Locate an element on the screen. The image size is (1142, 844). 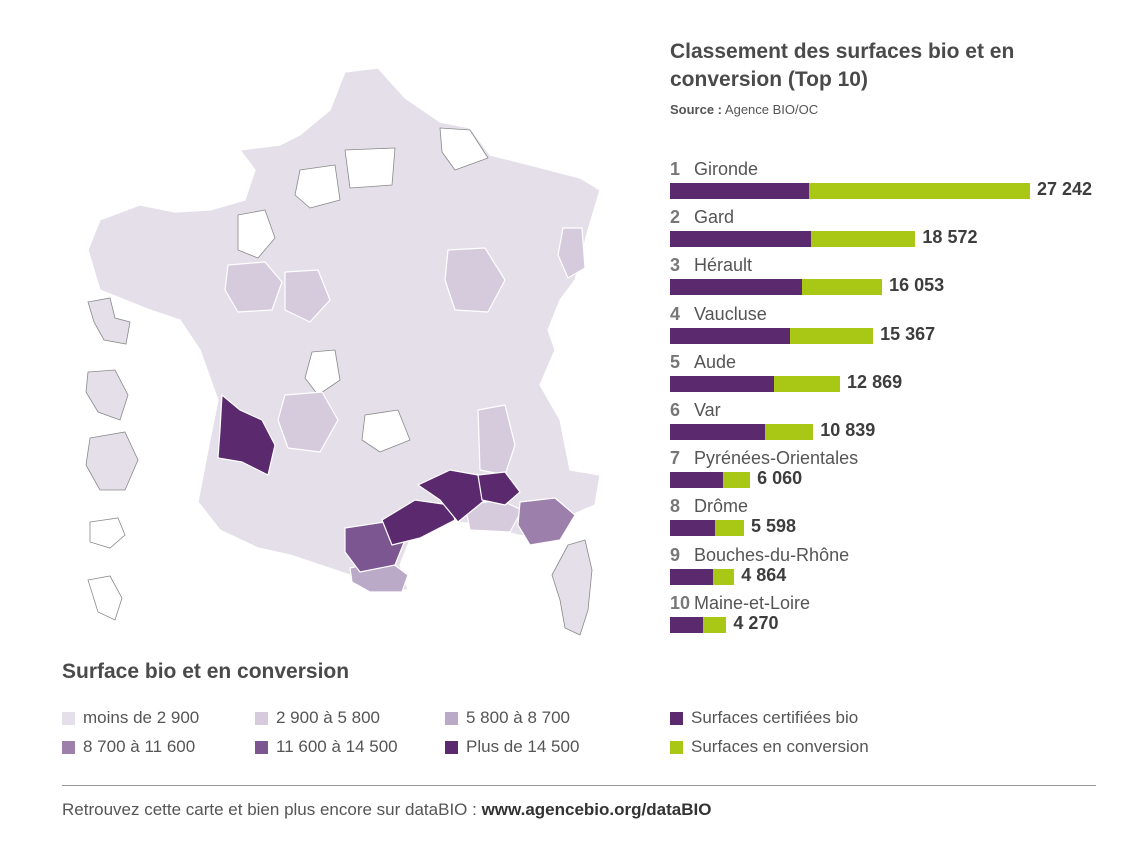
overseas-reunion is located at coordinates (107, 533).